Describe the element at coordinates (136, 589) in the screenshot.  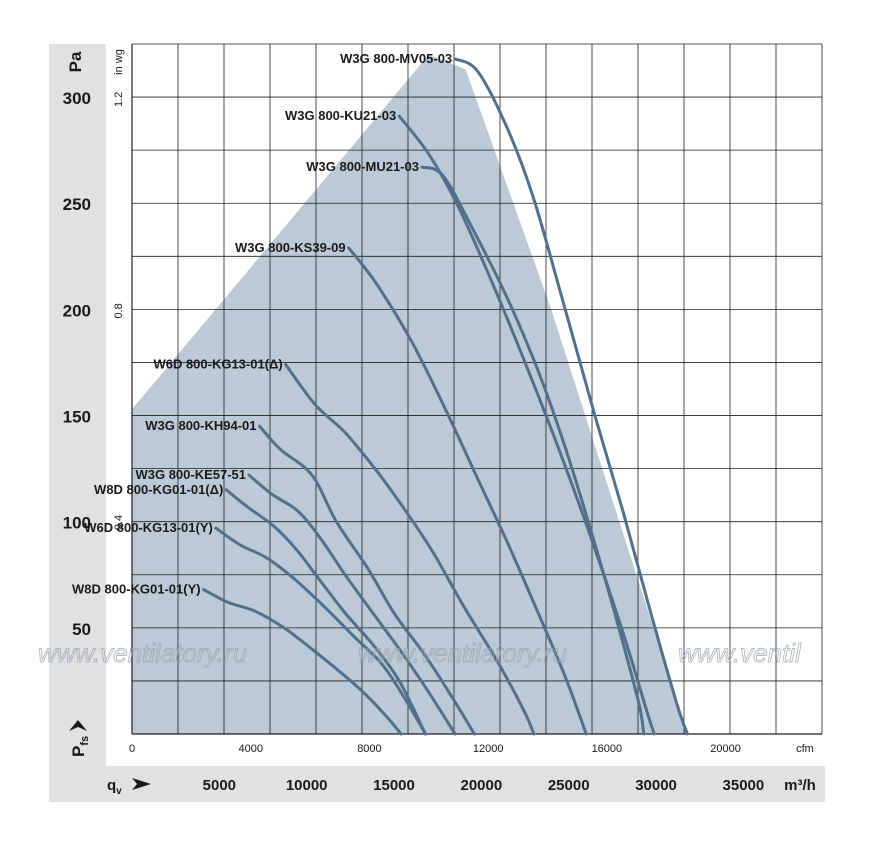
I see `series-label-10: W8D 800-KG01-01(Y)` at that location.